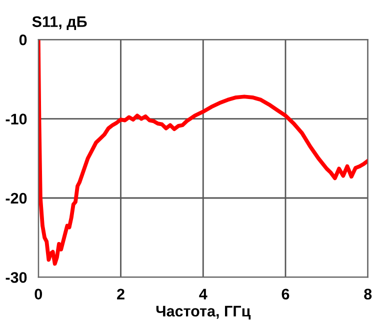  Describe the element at coordinates (368, 294) in the screenshot. I see `x-tick-label: 8` at that location.